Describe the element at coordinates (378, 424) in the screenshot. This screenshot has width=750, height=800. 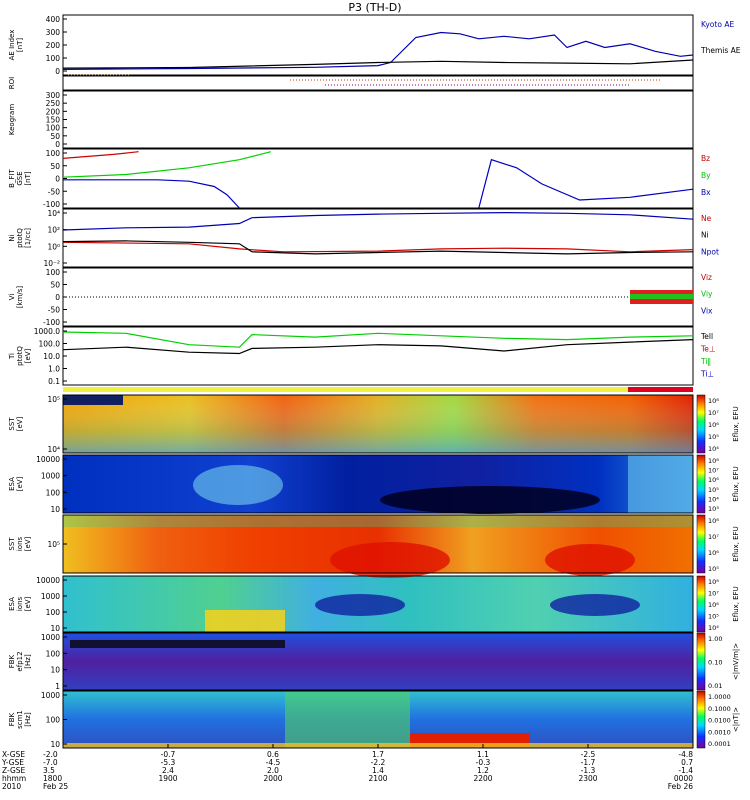
I see `spectrogram-sst1-overlay` at that location.